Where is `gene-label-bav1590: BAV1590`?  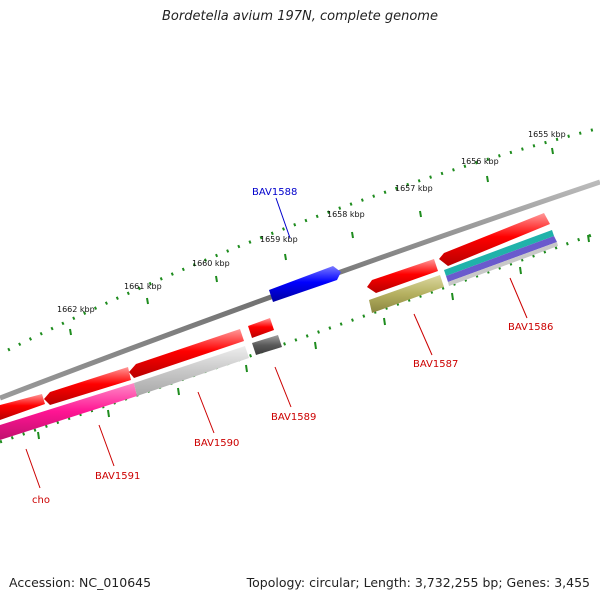
gene-label-bav1590: BAV1590 is located at coordinates (216, 443).